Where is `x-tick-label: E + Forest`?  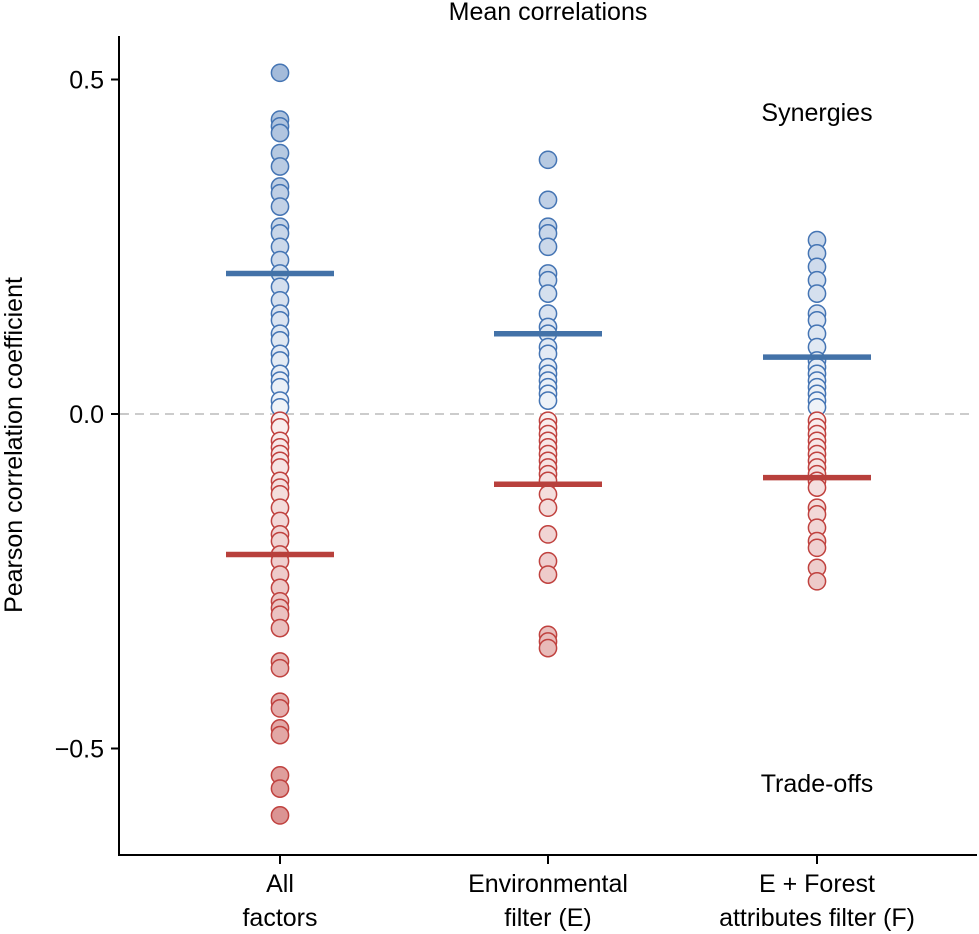
x-tick-label: E + Forest is located at coordinates (817, 884).